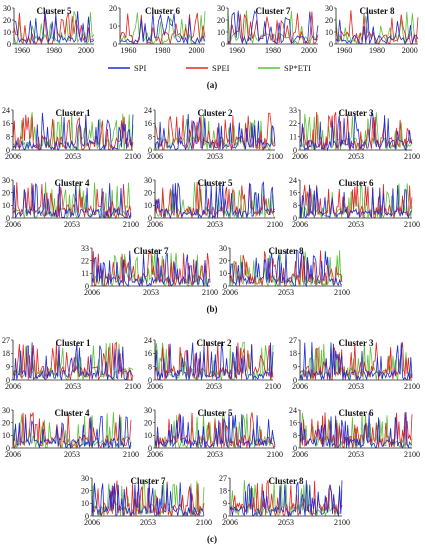 The height and width of the screenshot is (550, 425). Describe the element at coordinates (293, 123) in the screenshot. I see `y-tick-label: 22` at that location.